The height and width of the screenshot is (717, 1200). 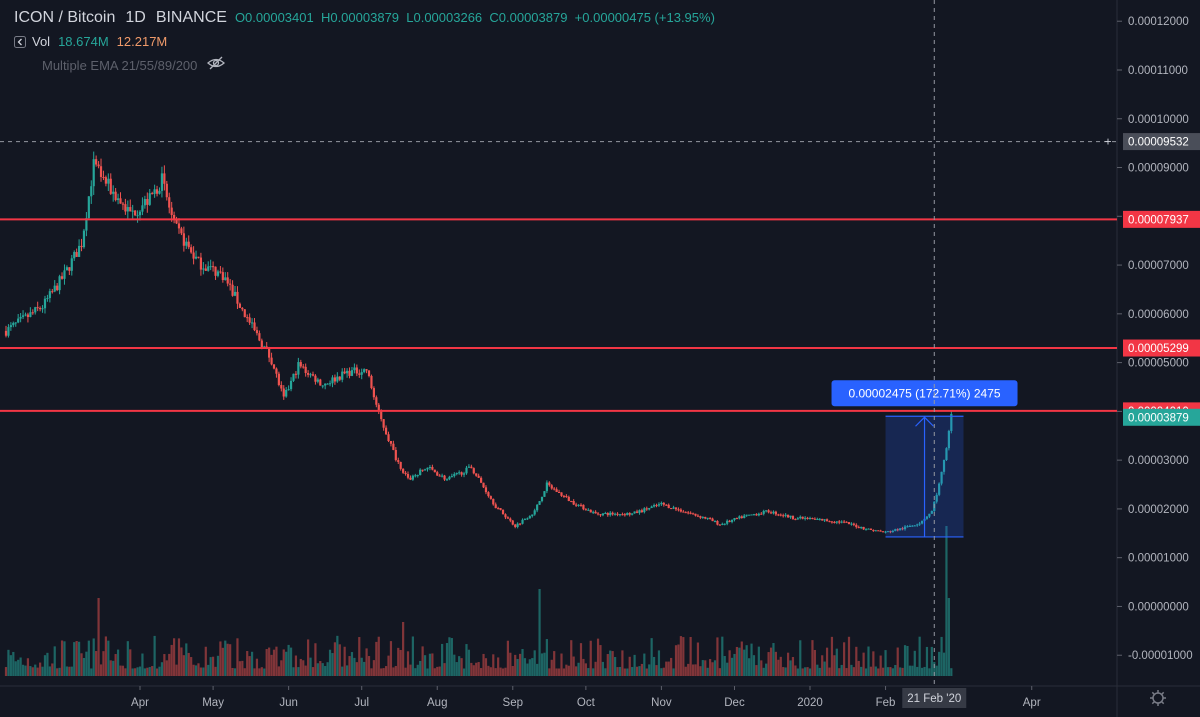 What do you see at coordinates (65, 17) in the screenshot?
I see `symbol-name: ICON / Bitcoin` at bounding box center [65, 17].